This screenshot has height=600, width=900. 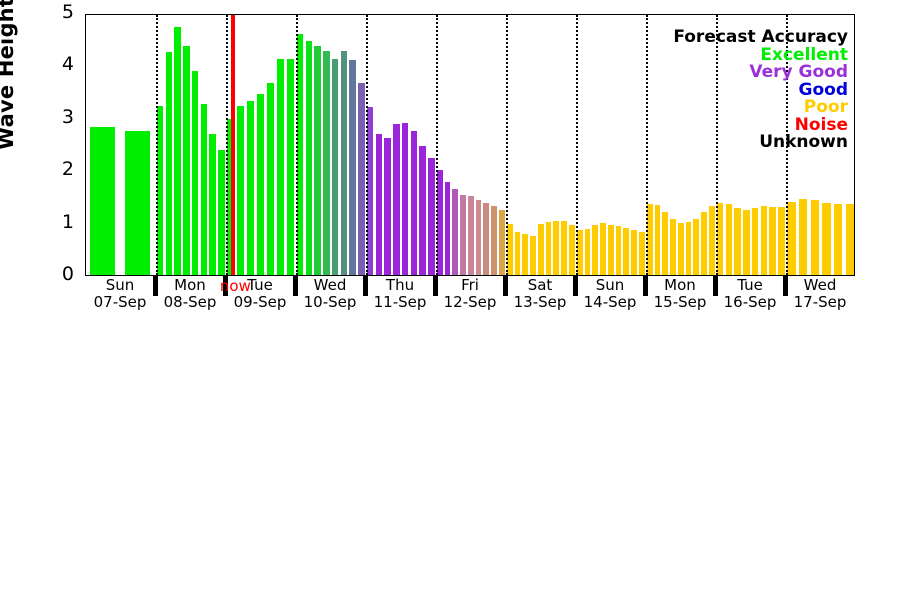 I want to click on day-date: 17-Sep, so click(x=820, y=302).